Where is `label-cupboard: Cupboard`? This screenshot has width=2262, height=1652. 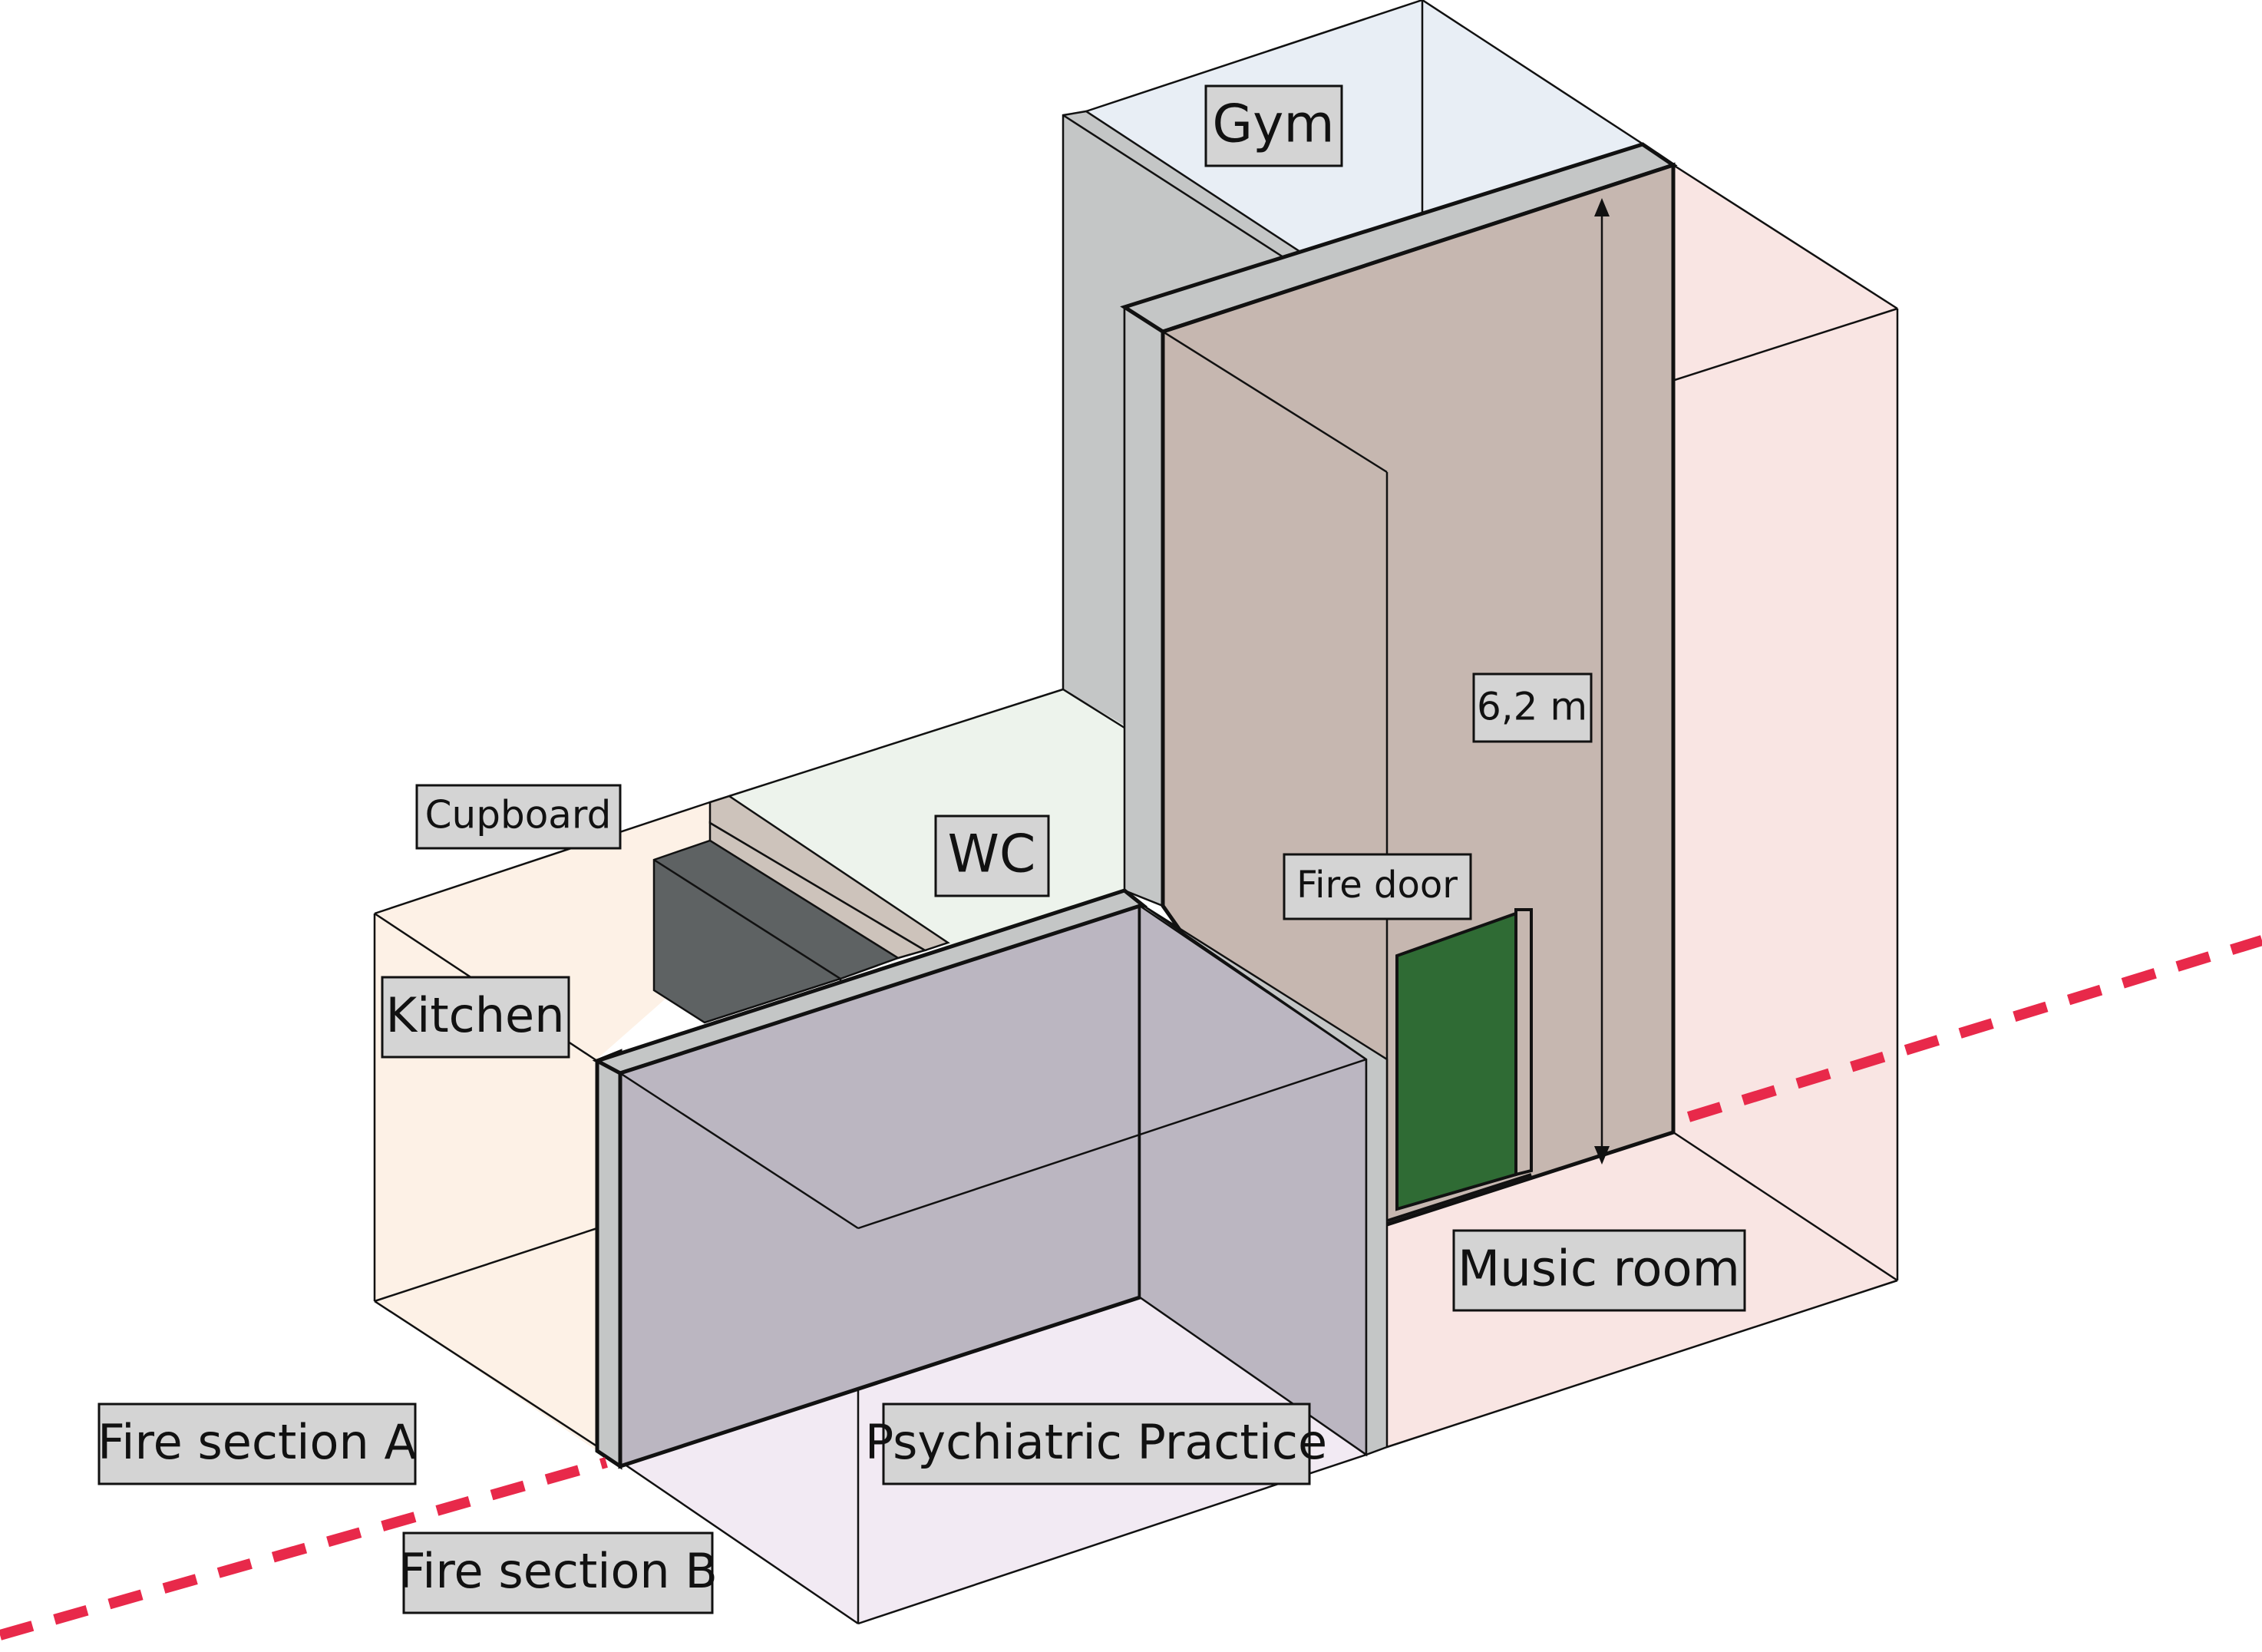
label-cupboard: Cupboard is located at coordinates (518, 817).